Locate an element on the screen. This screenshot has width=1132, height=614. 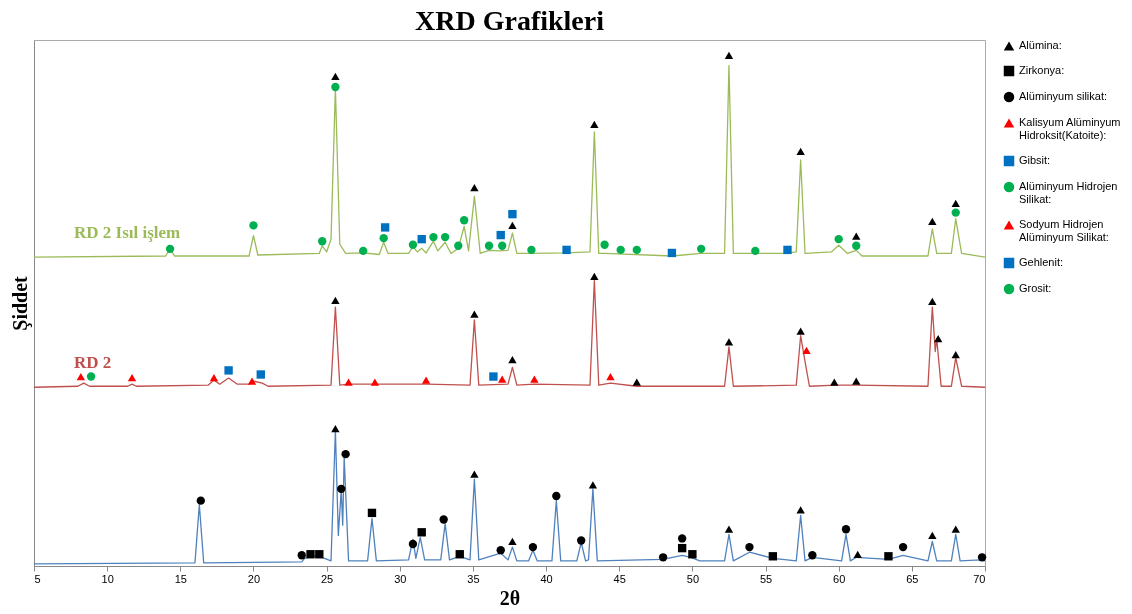
legend-label: Alüminyum silikat: is located at coordinates (1063, 96).